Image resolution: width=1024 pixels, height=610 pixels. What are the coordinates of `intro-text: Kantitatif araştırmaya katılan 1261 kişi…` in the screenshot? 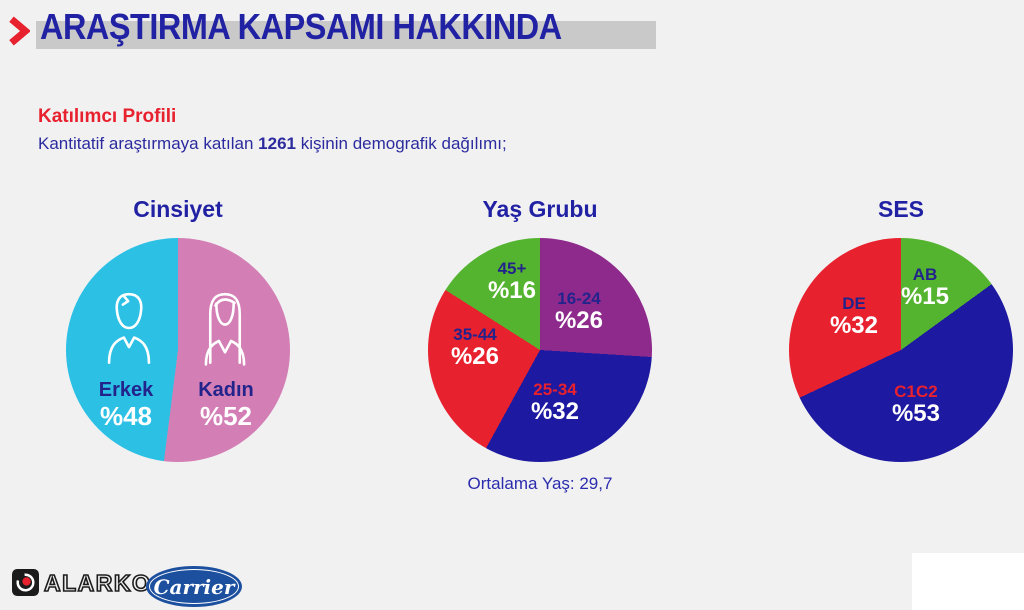 It's located at (272, 144).